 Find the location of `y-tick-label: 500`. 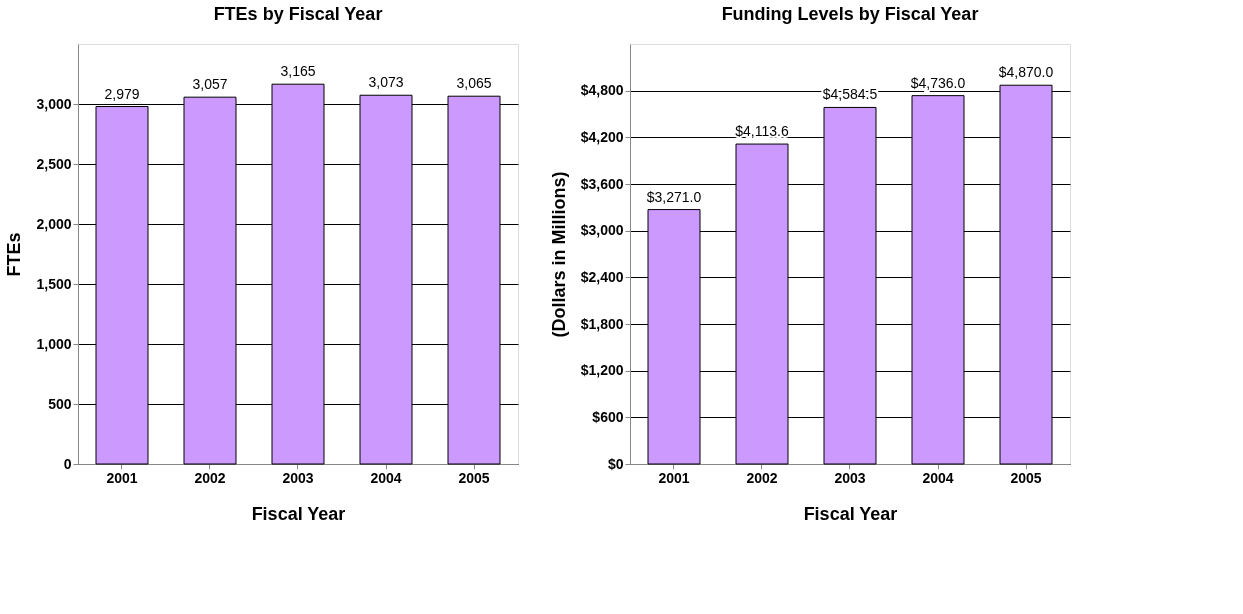

y-tick-label: 500 is located at coordinates (60, 403).